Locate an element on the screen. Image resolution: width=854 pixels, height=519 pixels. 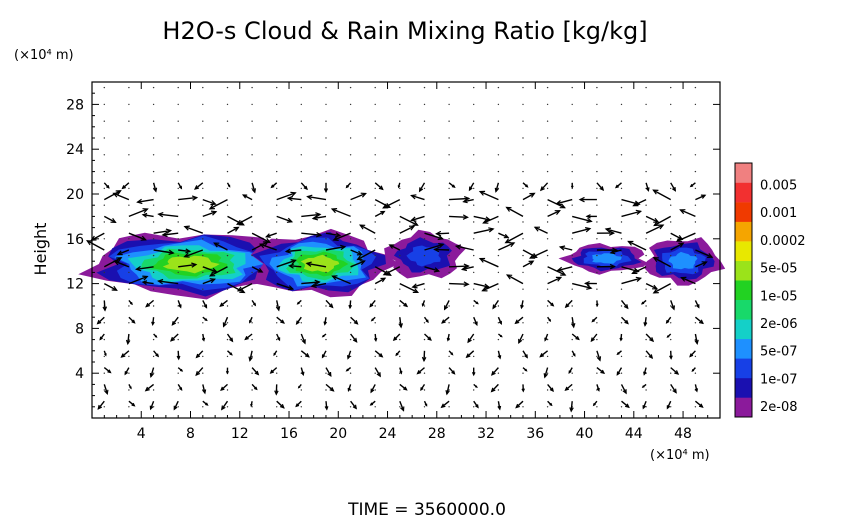
y-axis-label: Height is located at coordinates (40, 249).